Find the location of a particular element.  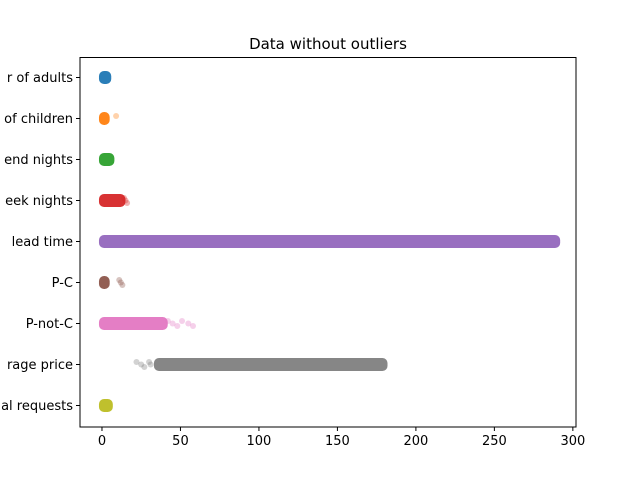

y-tick-label: of children is located at coordinates (38, 119).